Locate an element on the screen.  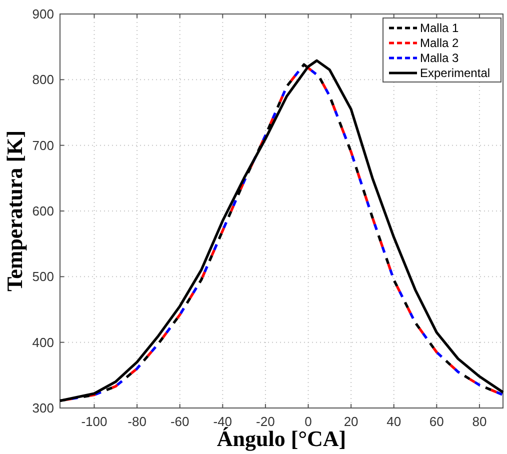
y-tick-label: 300 is located at coordinates (43, 408).